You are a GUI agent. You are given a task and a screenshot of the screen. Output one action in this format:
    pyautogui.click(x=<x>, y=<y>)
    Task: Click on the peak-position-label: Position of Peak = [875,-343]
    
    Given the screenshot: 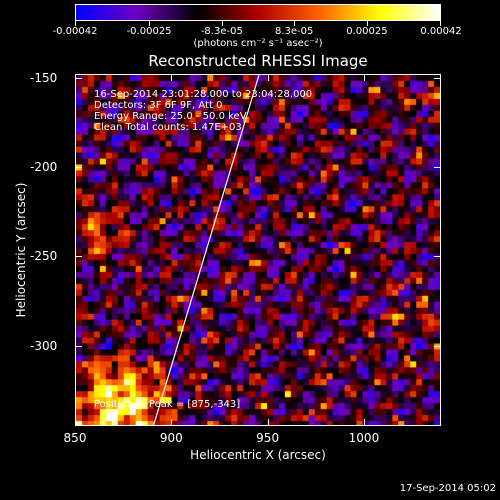 What is the action you would take?
    pyautogui.click(x=167, y=404)
    